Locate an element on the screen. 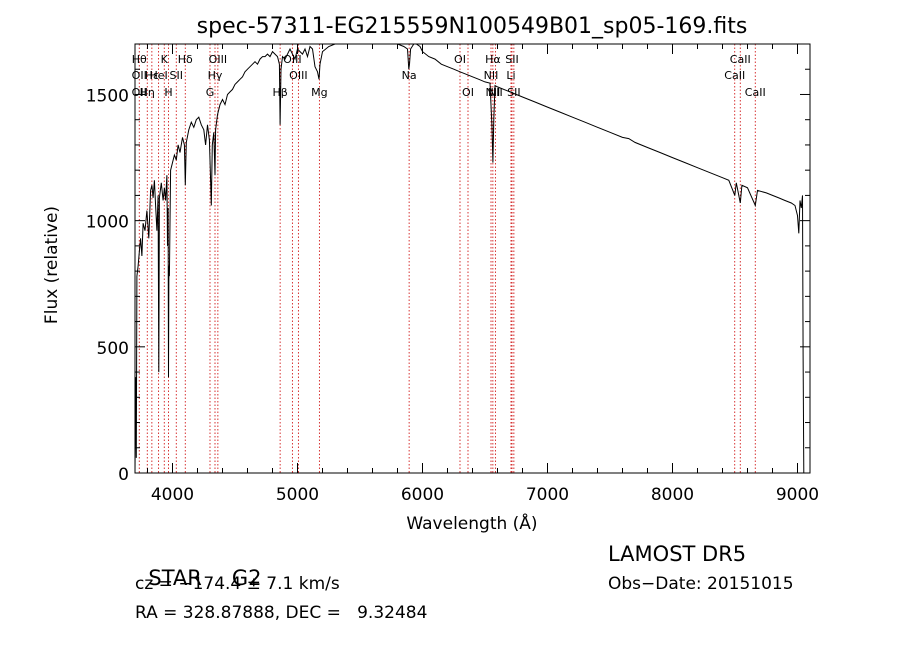 The height and width of the screenshot is (649, 900). line-label: Hδ is located at coordinates (185, 59).